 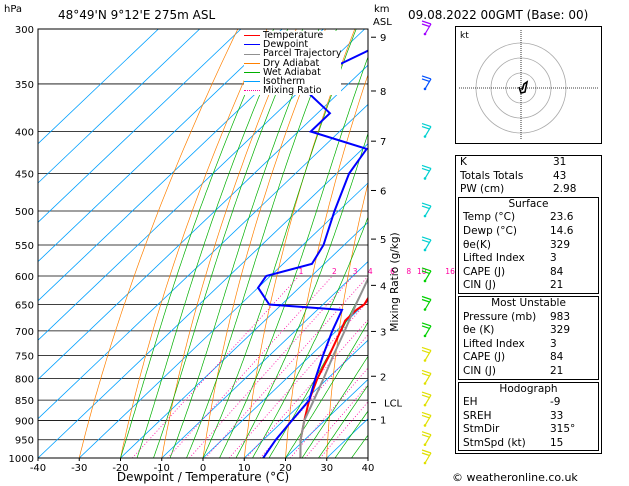 What do you see at coordinates (285, 468) in the screenshot?
I see `x-tick-label: 20` at bounding box center [285, 468].